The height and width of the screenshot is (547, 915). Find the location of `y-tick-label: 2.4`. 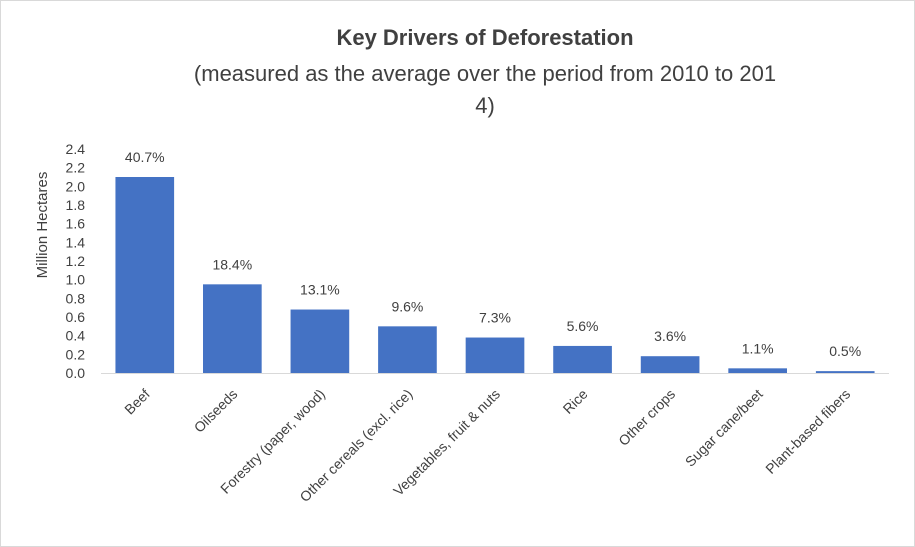

y-tick-label: 2.4 is located at coordinates (76, 149).